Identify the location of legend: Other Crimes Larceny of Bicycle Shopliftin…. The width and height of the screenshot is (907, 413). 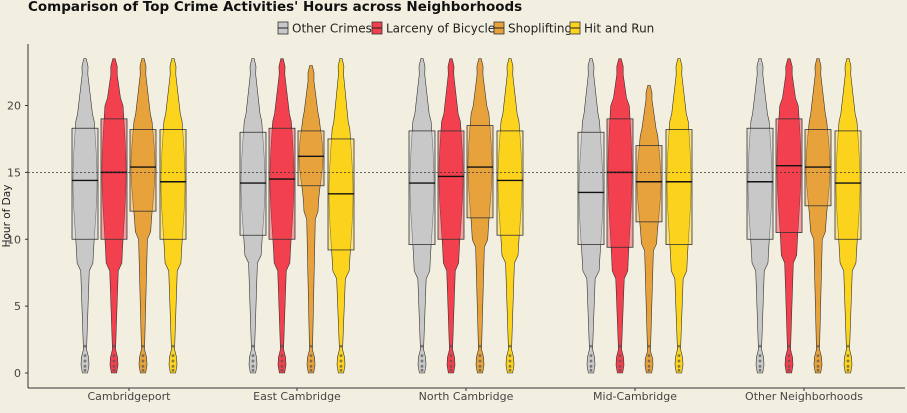
(465, 29).